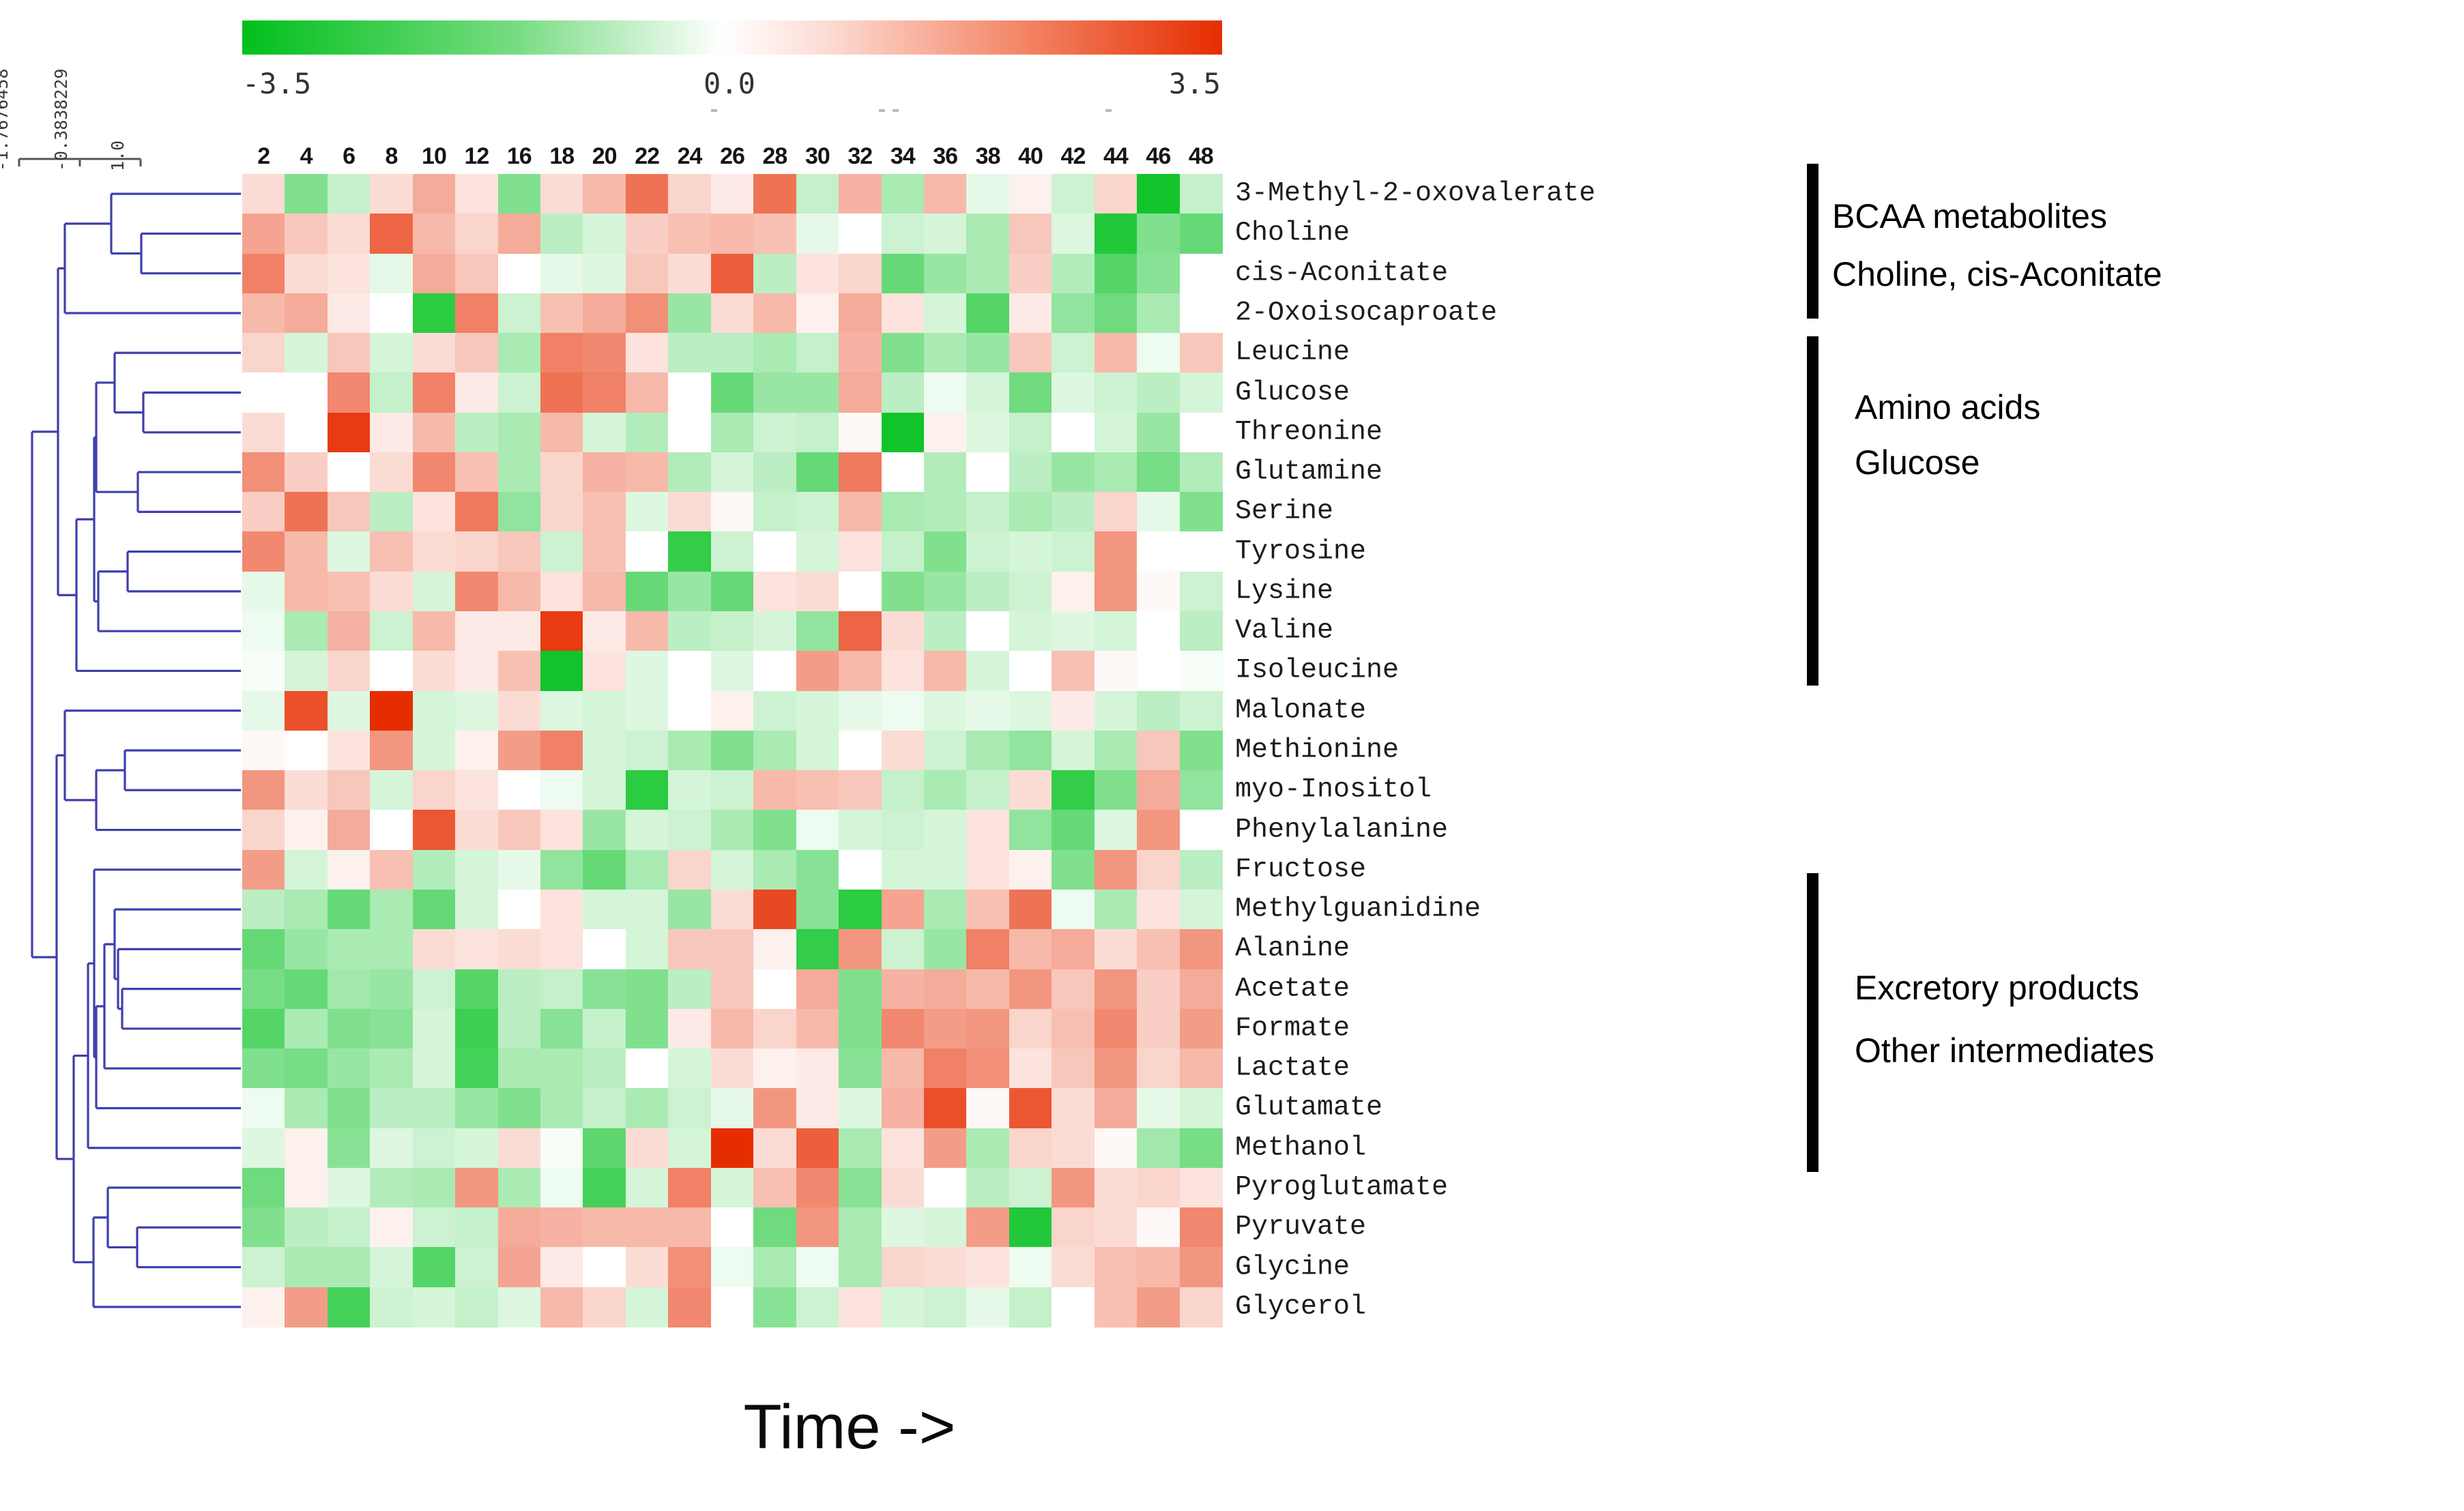 This screenshot has width=2464, height=1511. I want to click on col-label: 40, so click(1030, 156).